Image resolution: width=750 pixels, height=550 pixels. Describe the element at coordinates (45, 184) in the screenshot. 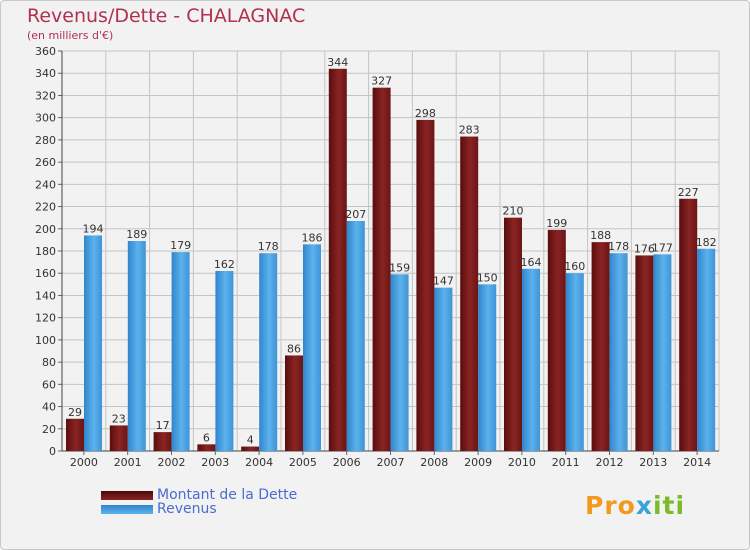

I see `y-tick-label: 240` at that location.